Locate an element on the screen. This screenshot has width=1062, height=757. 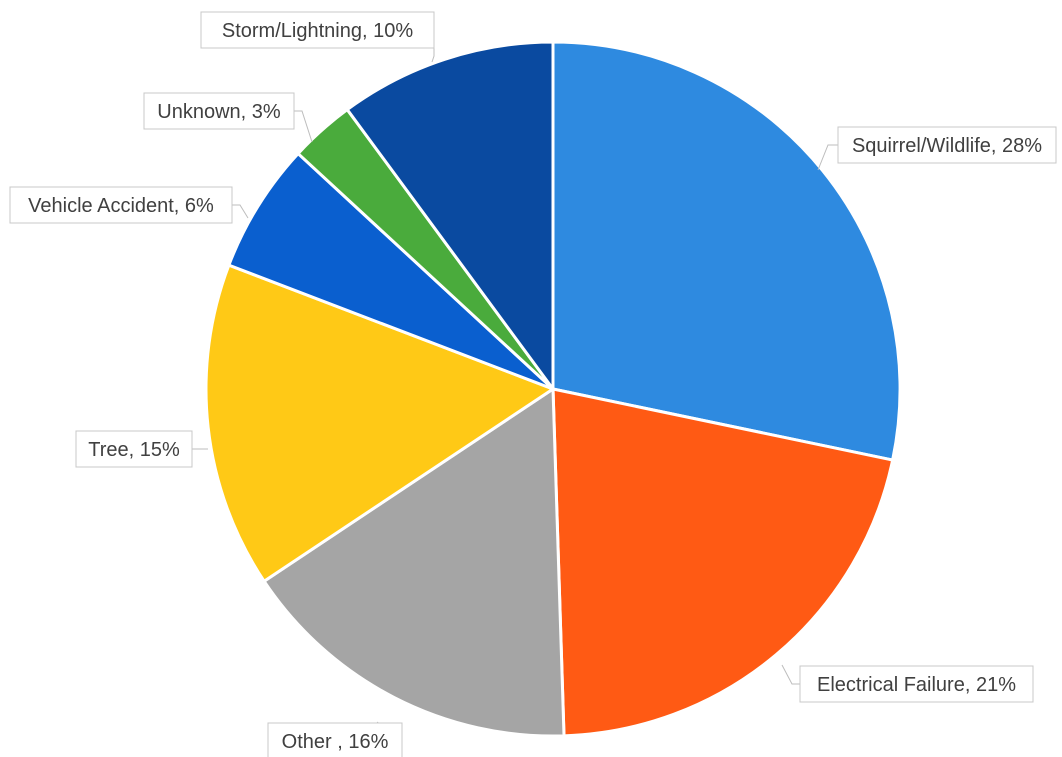
pie-slice-vehicle-accident is located at coordinates (391, 271).